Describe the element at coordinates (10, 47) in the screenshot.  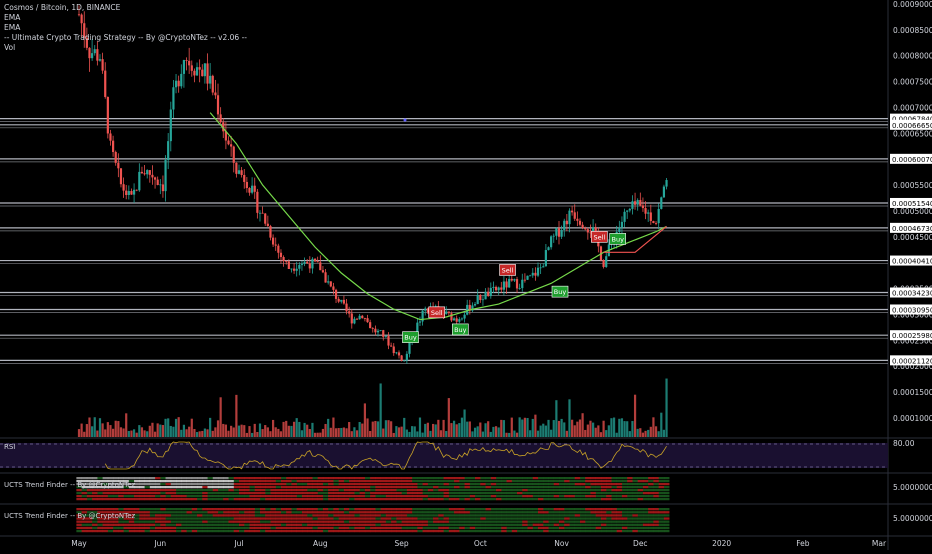
I see `indicator-volume: Vol` at that location.